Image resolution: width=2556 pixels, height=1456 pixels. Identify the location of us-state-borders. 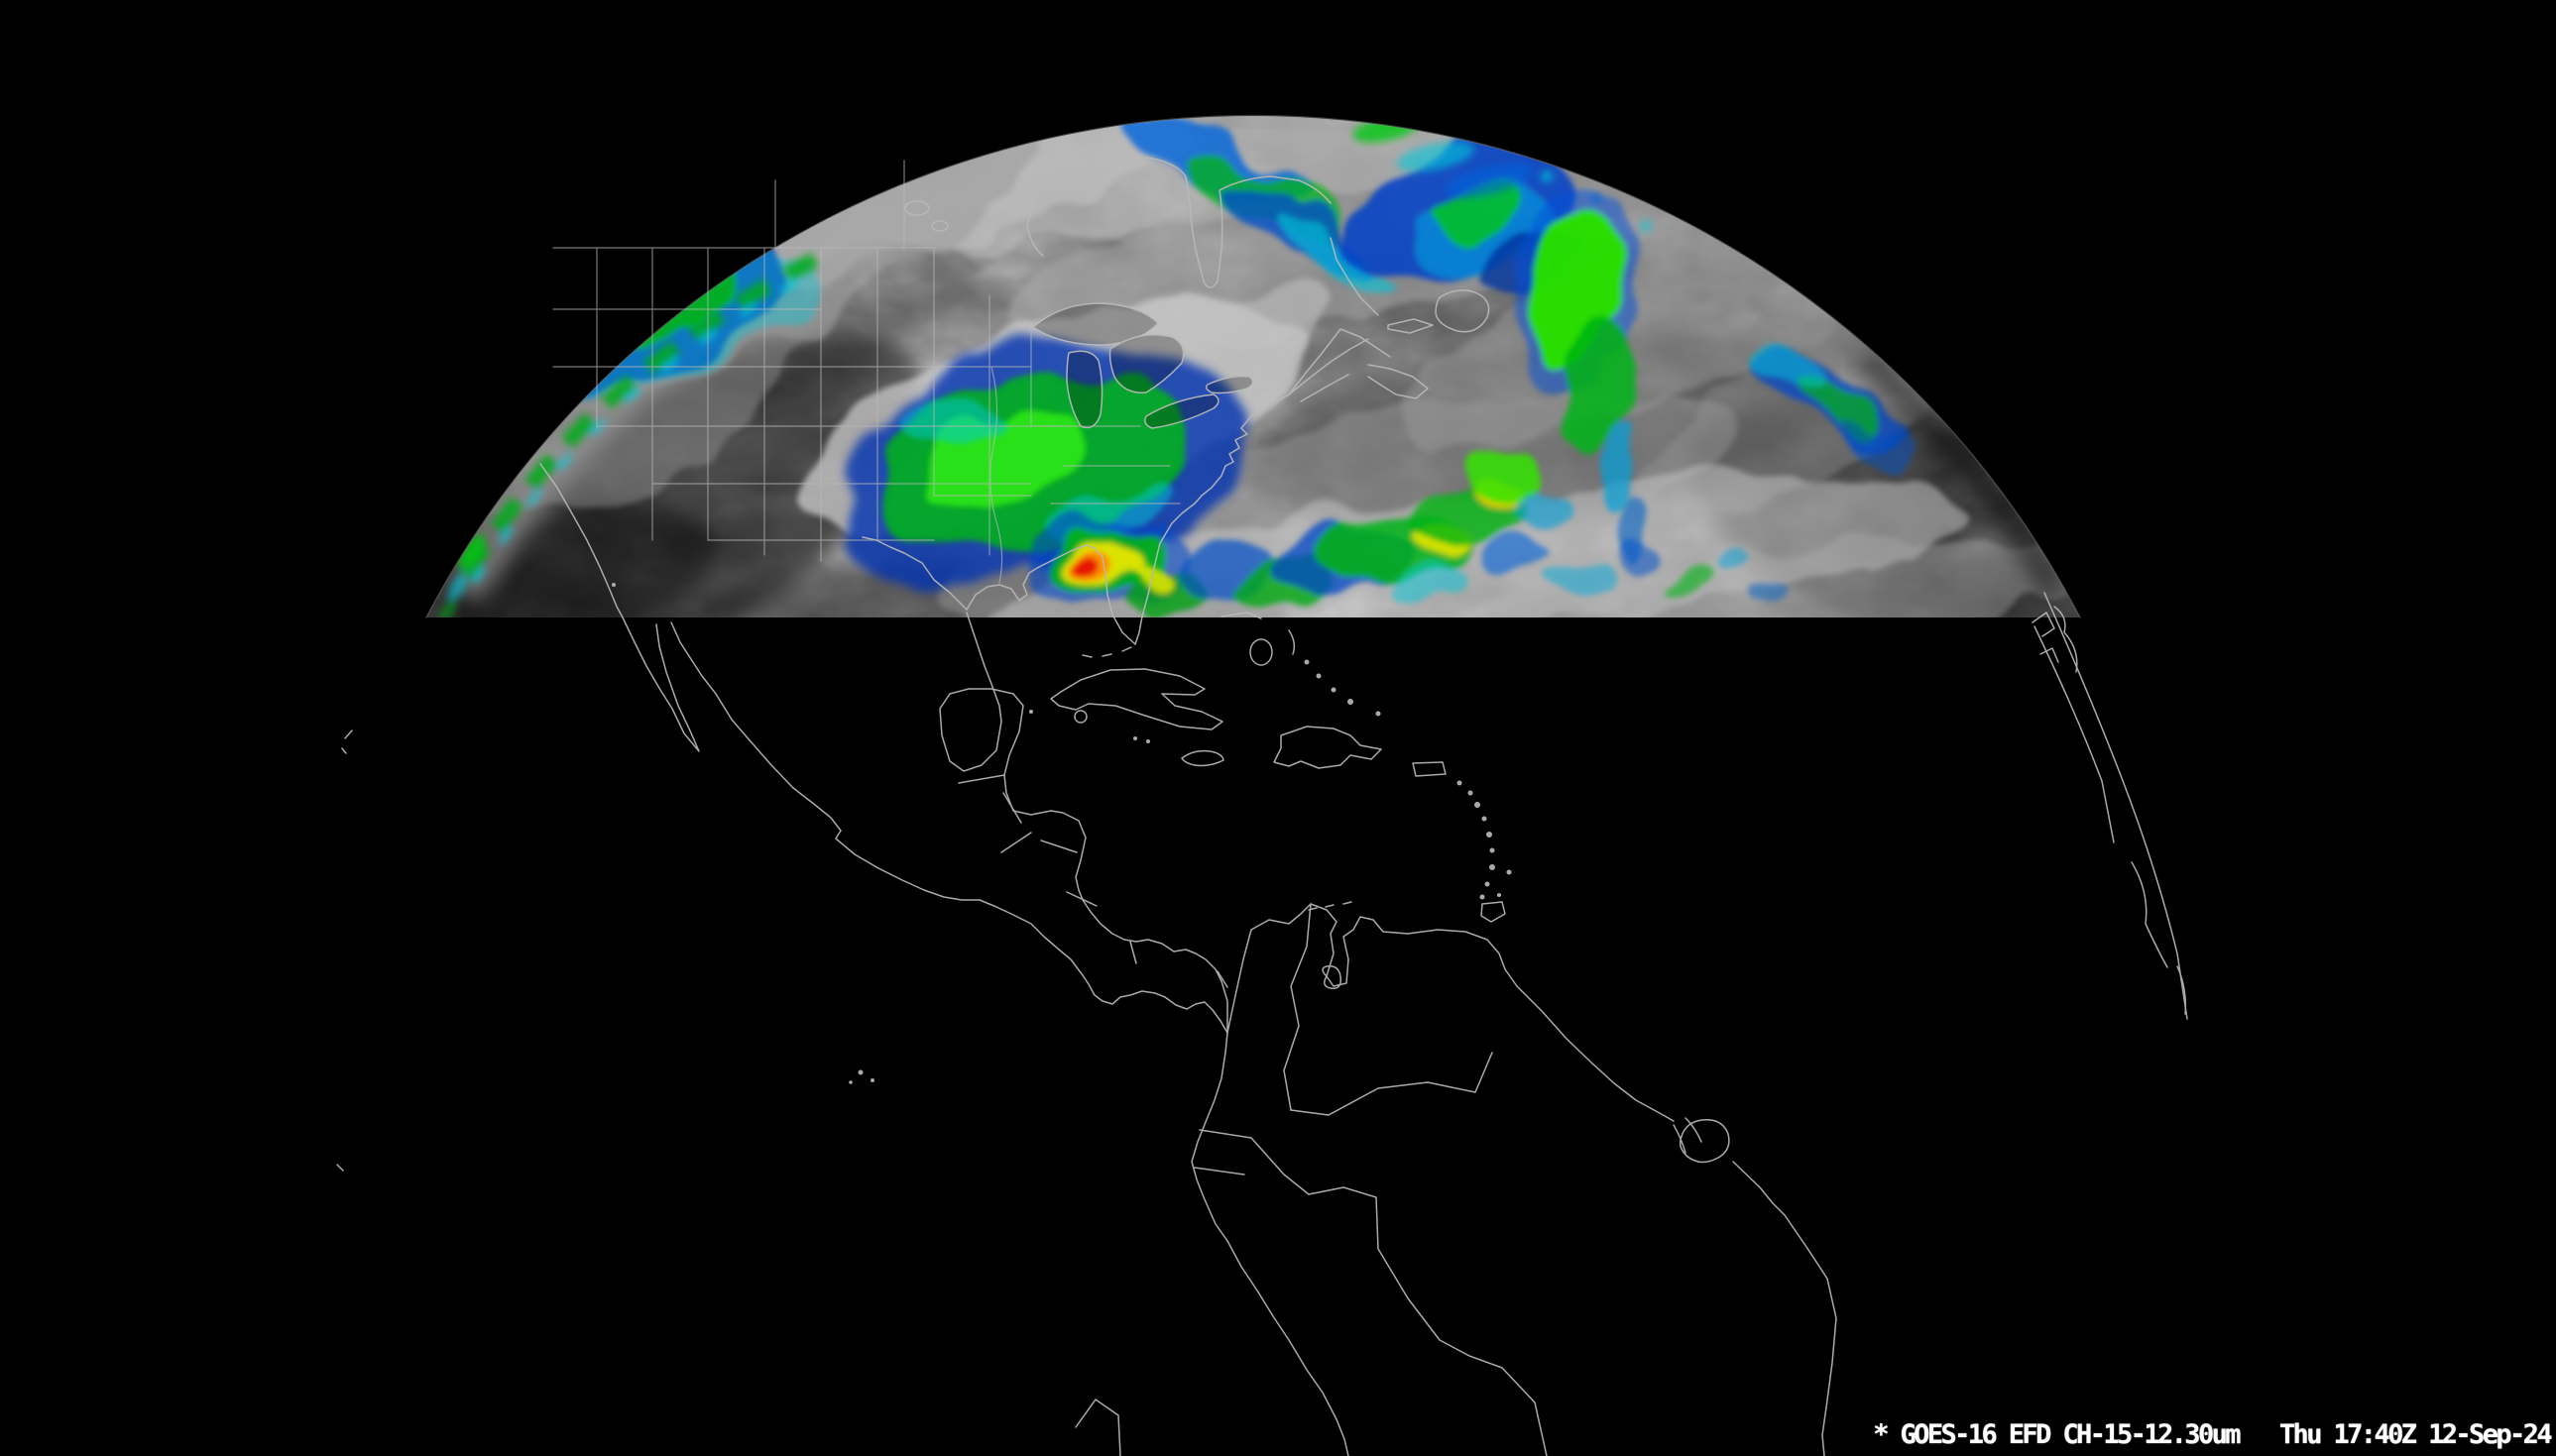
(921, 372).